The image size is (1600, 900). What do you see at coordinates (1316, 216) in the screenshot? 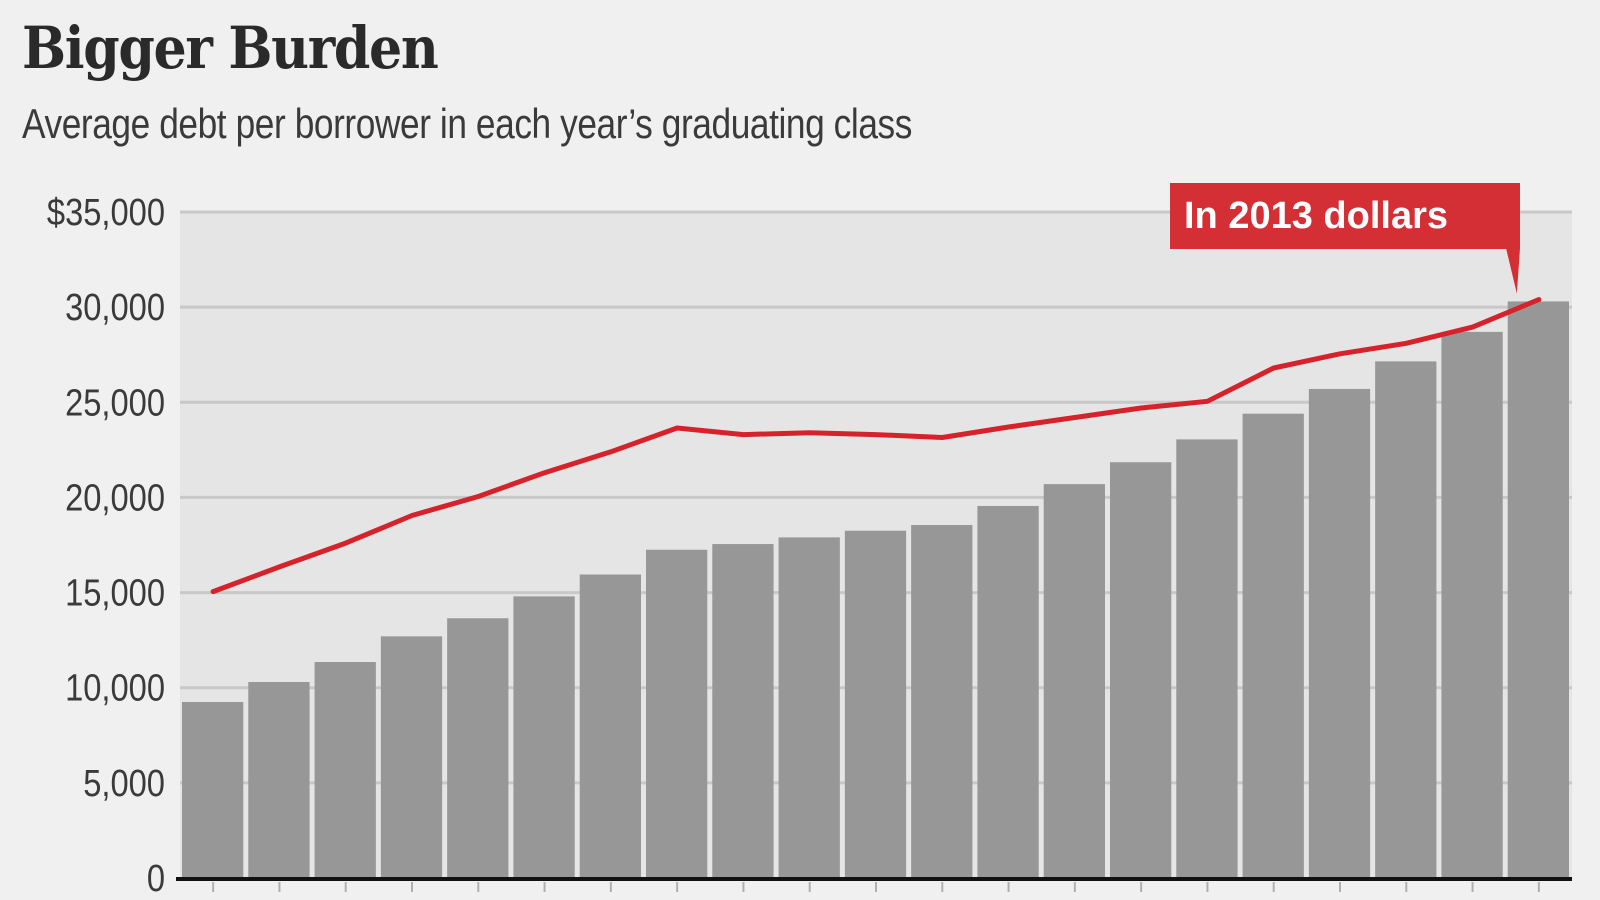
I see `callout-label: In 2013 dollars` at bounding box center [1316, 216].